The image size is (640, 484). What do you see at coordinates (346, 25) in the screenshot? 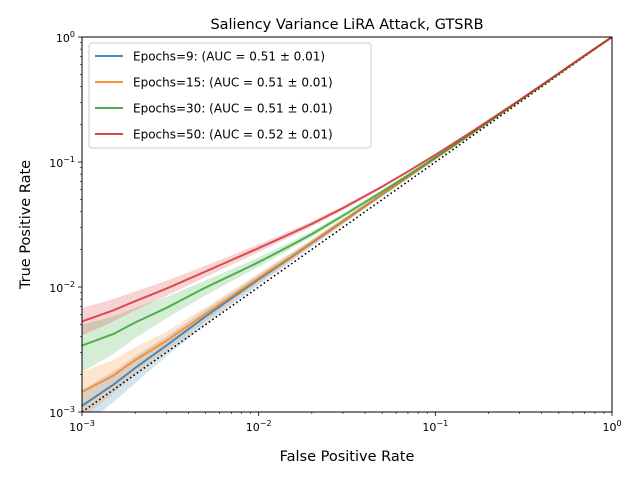
I see `chart-title: Saliency Variance LiRA Attack, GTSRB` at bounding box center [346, 25].